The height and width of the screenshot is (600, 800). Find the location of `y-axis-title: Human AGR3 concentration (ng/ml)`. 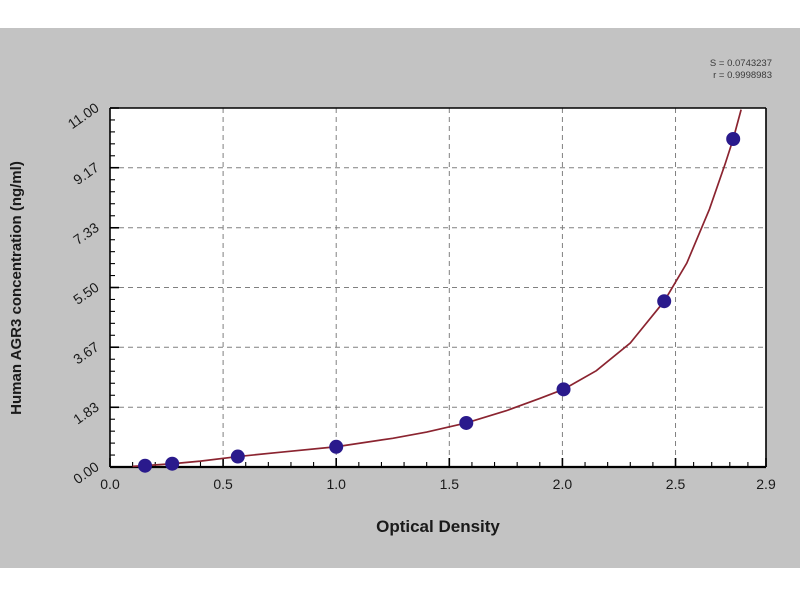

y-axis-title: Human AGR3 concentration (ng/ml) is located at coordinates (16, 288).